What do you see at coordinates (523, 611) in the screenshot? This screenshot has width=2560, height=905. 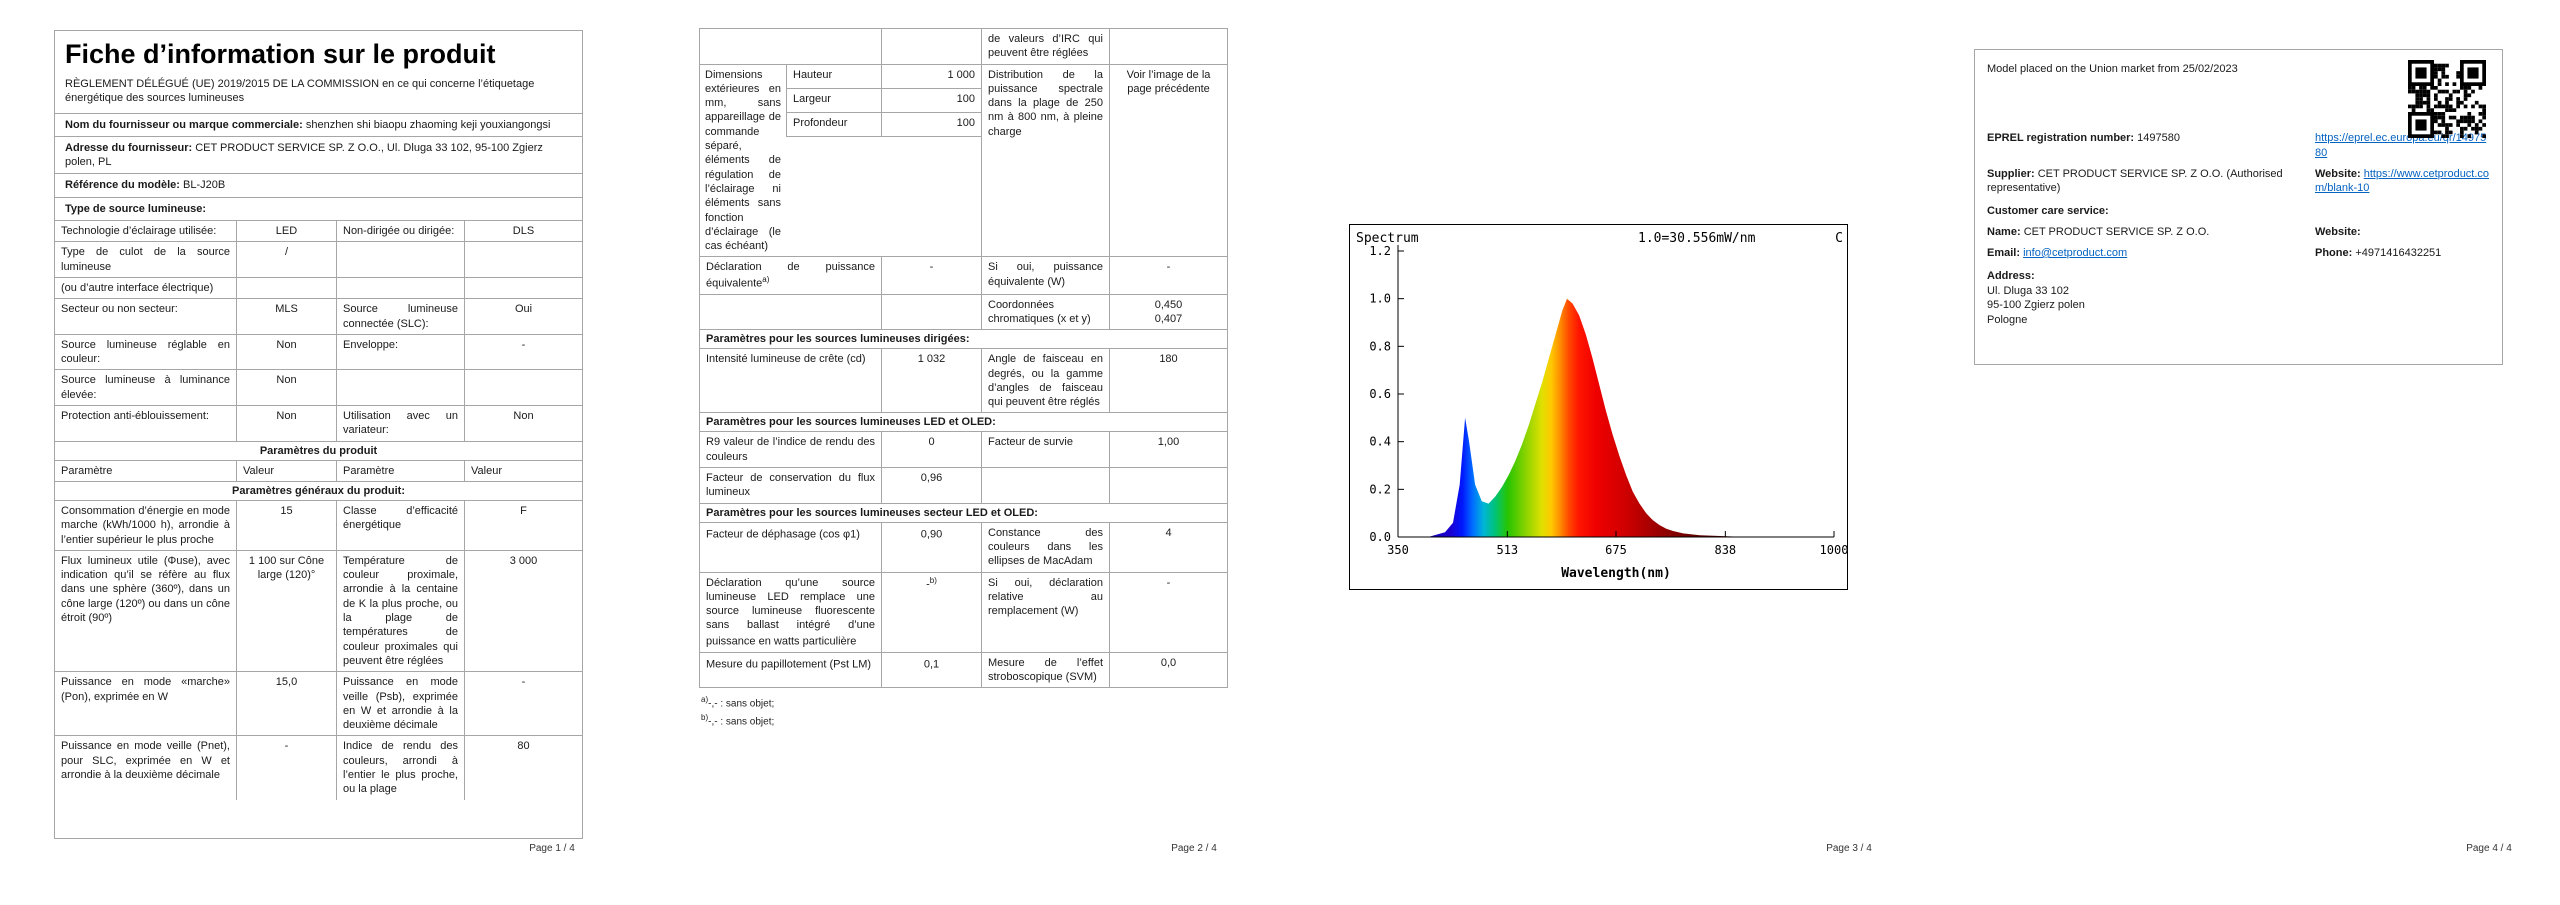 I see `value-cell: 3 000` at bounding box center [523, 611].